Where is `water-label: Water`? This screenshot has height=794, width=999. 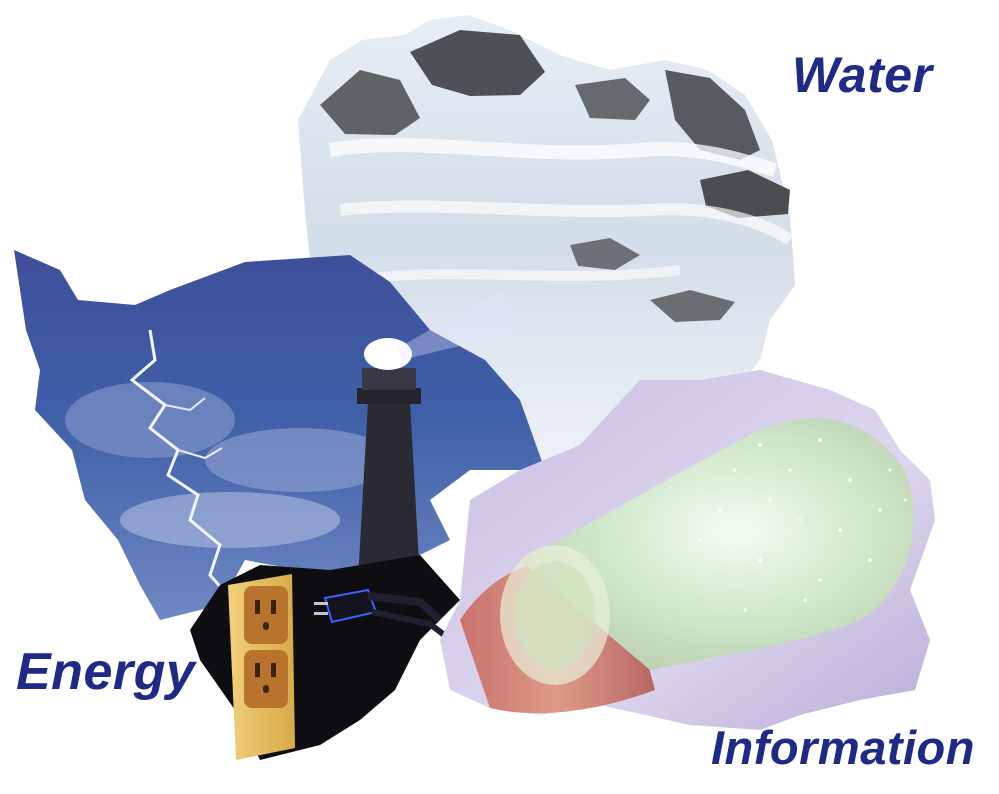
water-label: Water is located at coordinates (862, 75).